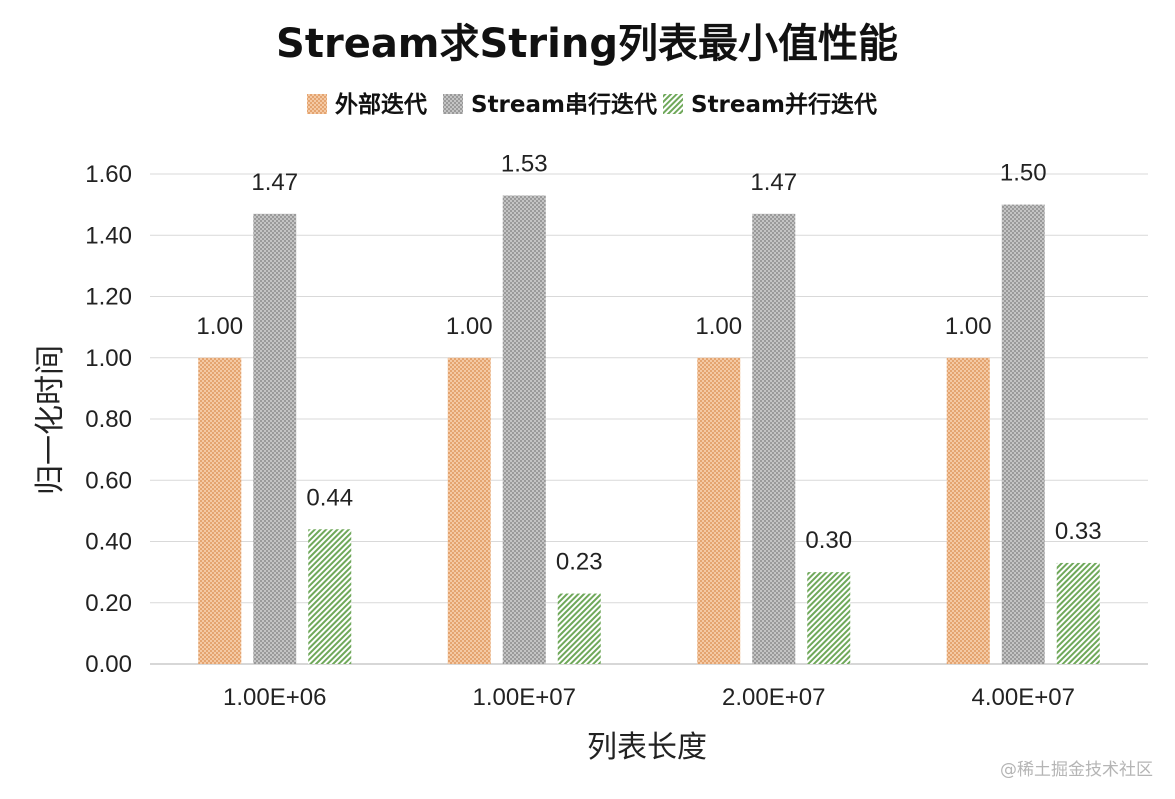 This screenshot has width=1175, height=799. I want to click on x-tick-label: 4.00E+07, so click(1023, 697).